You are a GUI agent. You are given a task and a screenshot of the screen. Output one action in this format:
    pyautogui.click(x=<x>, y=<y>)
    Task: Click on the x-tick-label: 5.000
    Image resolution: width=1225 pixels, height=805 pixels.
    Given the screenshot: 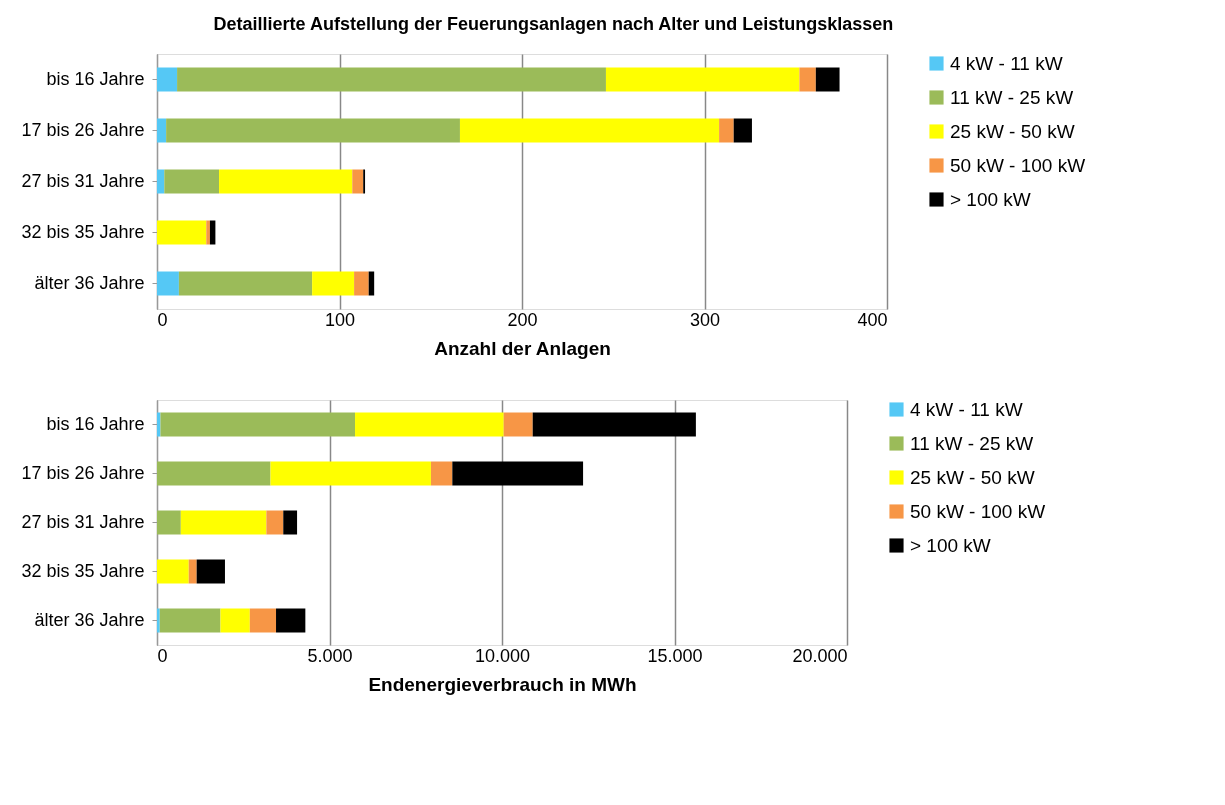 What is the action you would take?
    pyautogui.click(x=330, y=655)
    